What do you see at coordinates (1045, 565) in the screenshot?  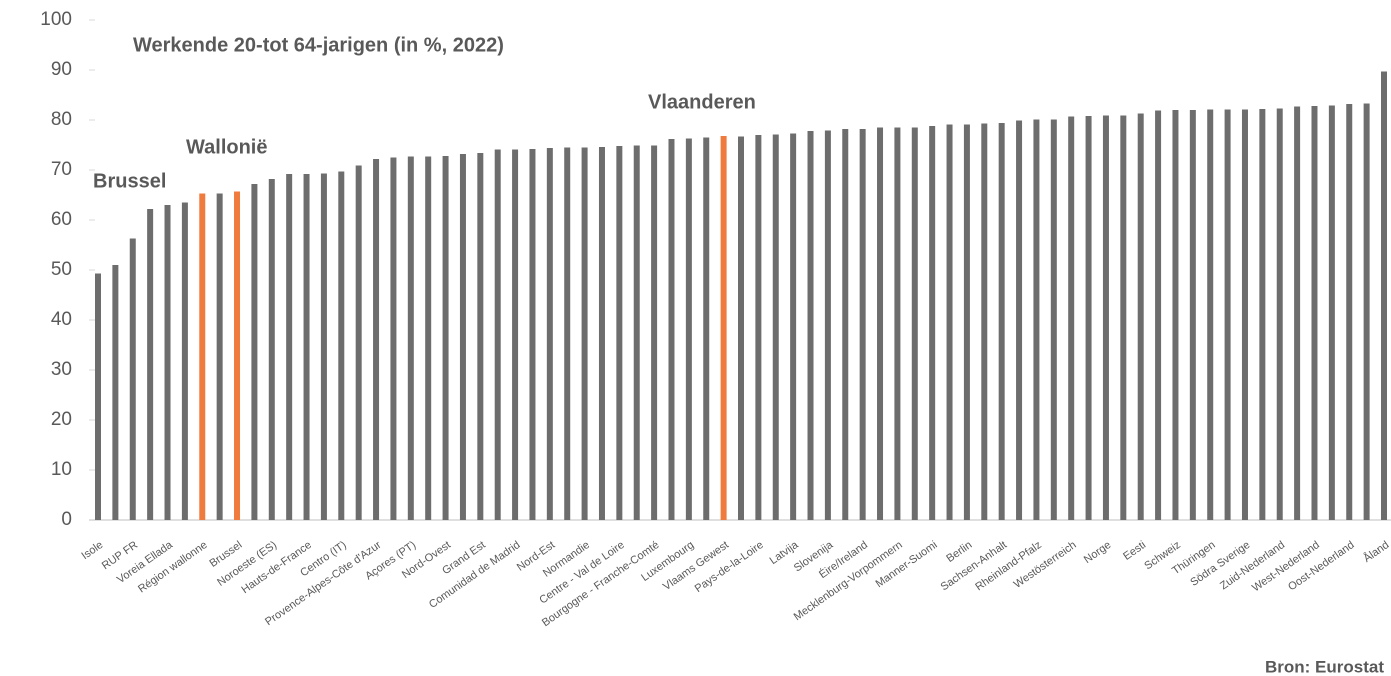 I see `x-tick-label: Westösterreich` at bounding box center [1045, 565].